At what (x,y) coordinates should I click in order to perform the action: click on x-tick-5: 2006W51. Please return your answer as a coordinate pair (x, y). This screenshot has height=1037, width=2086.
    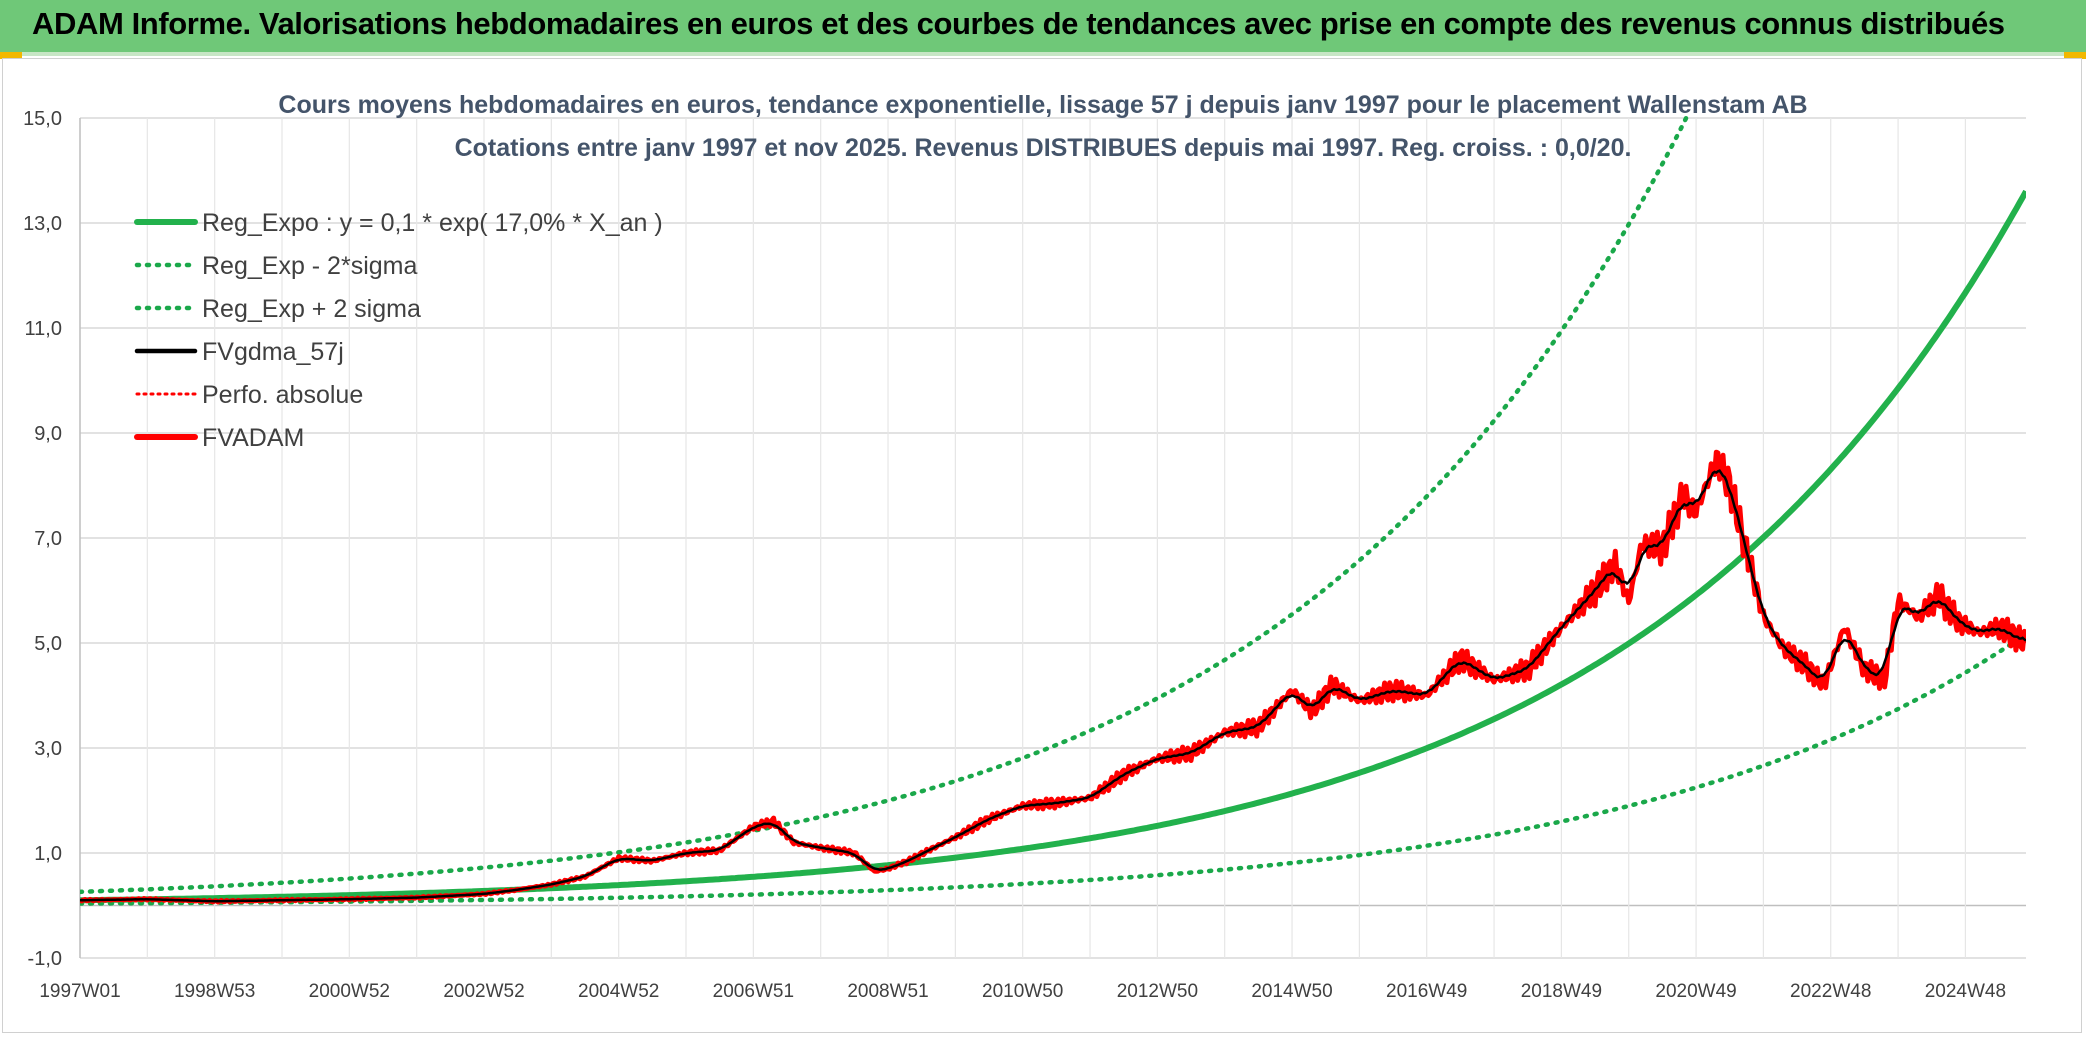
    Looking at the image, I should click on (753, 991).